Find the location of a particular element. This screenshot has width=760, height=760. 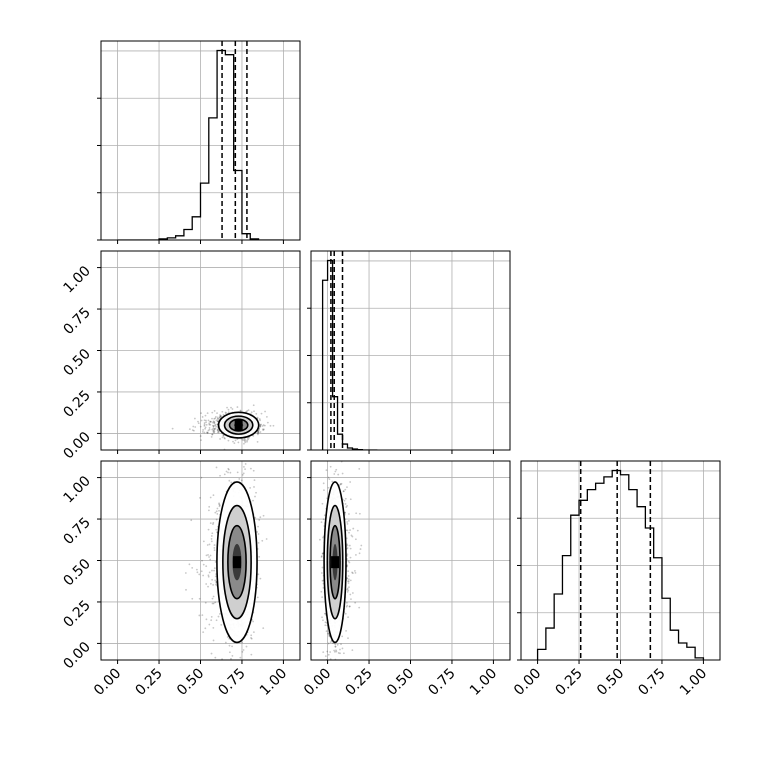

y-tick-label: 0.75 is located at coordinates (76, 531).